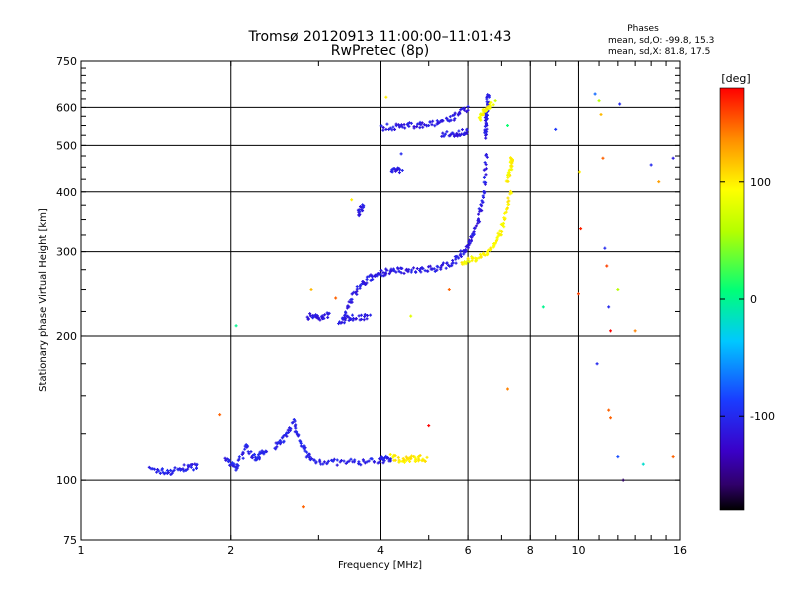 This screenshot has height=605, width=800. I want to click on x-tick-label: 1, so click(81, 550).